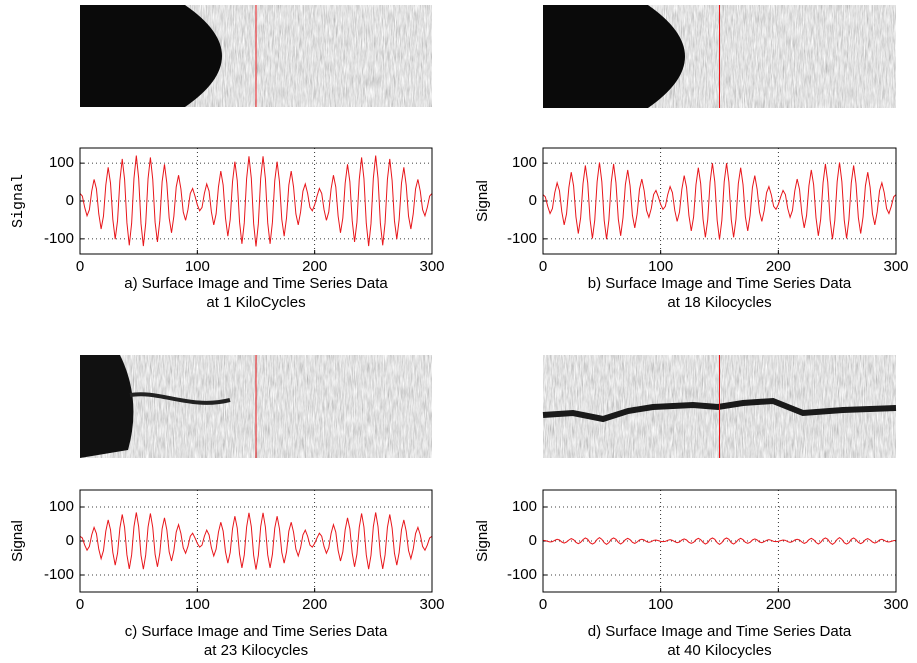  I want to click on caption: a) Surface Image and Time Series Data, so click(256, 283).